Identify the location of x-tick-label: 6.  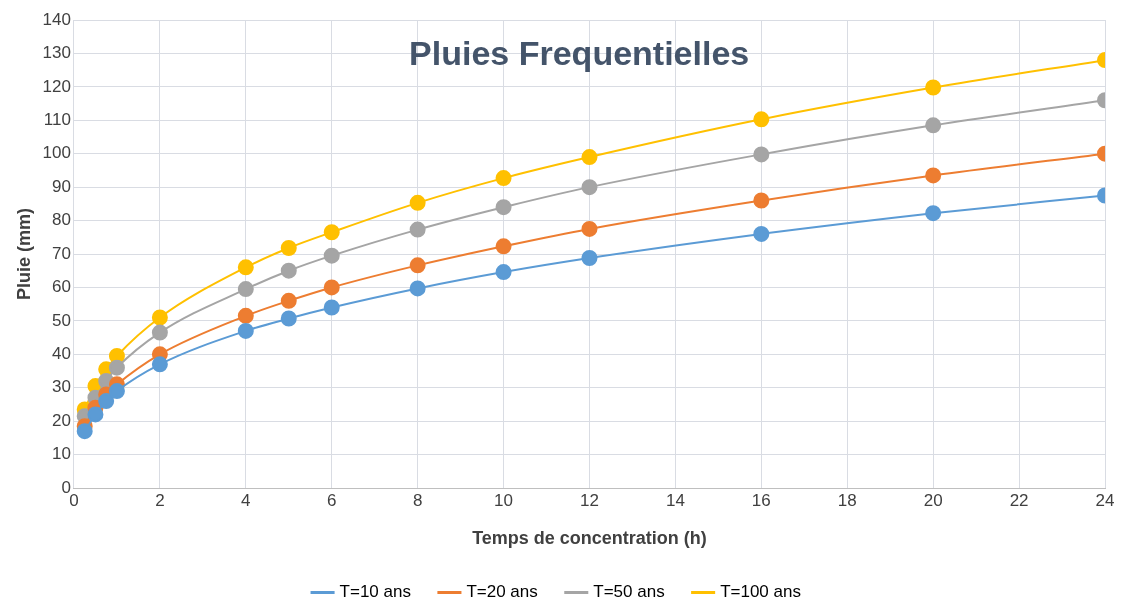
(331, 500).